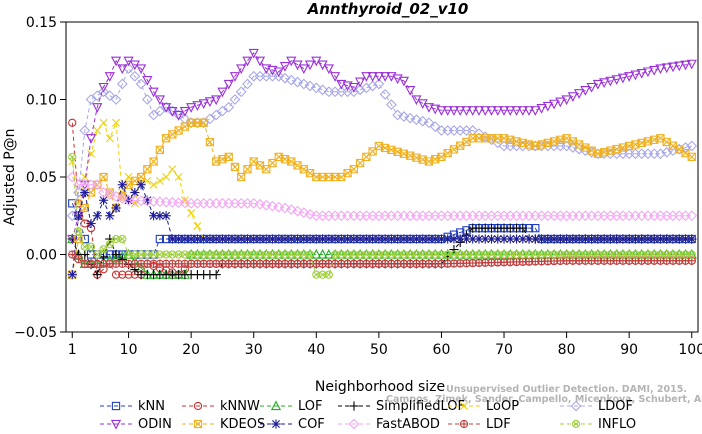  What do you see at coordinates (498, 424) in the screenshot?
I see `legend-label: LDF` at bounding box center [498, 424].